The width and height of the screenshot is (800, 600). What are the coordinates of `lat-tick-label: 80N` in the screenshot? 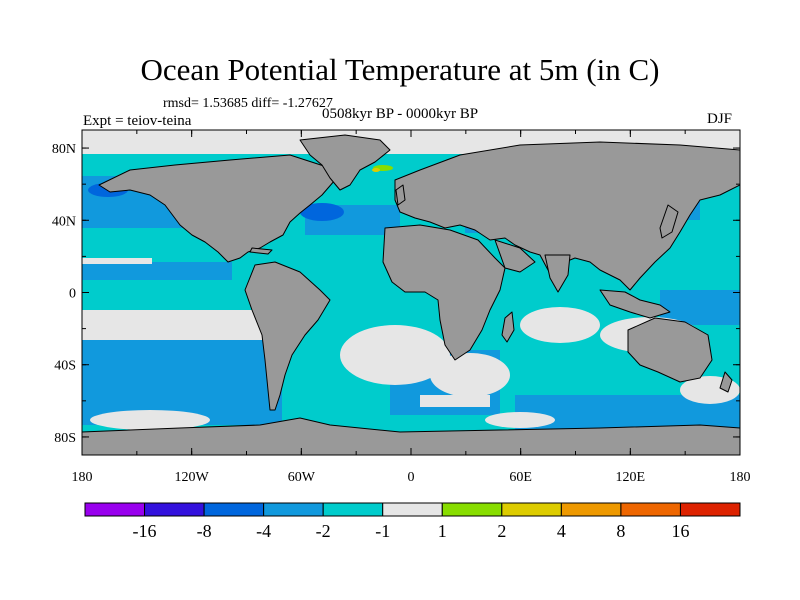 It's located at (64, 149).